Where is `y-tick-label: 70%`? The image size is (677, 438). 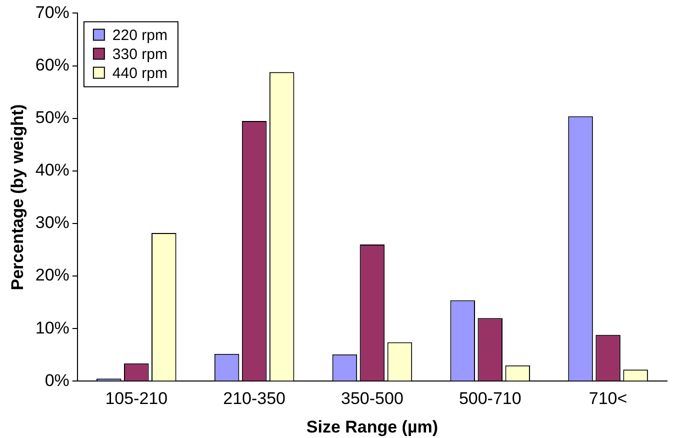 y-tick-label: 70% is located at coordinates (52, 12).